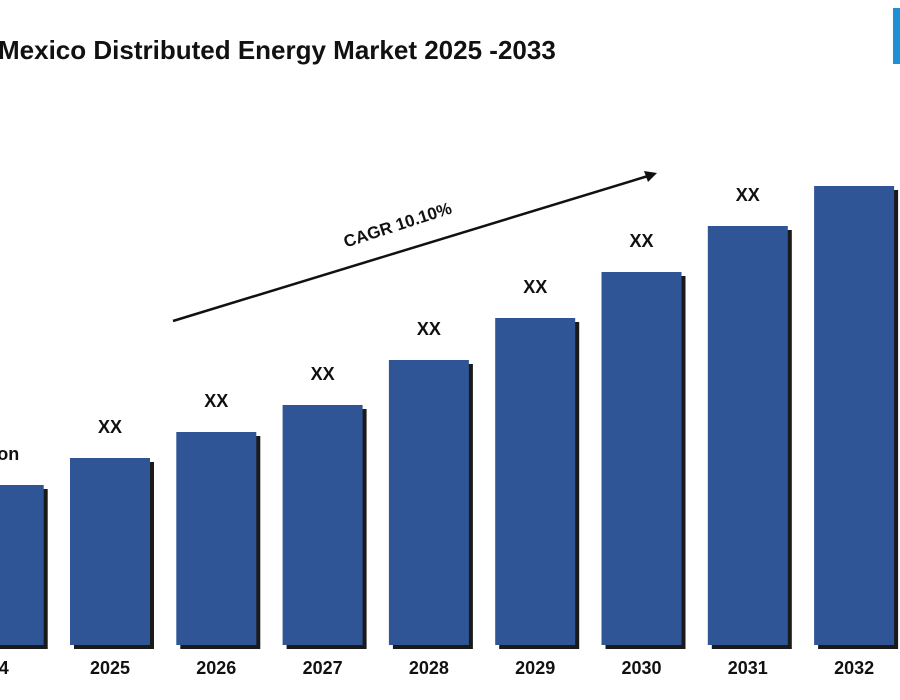 The image size is (900, 700). What do you see at coordinates (110, 668) in the screenshot?
I see `x-tick-label: 2025` at bounding box center [110, 668].